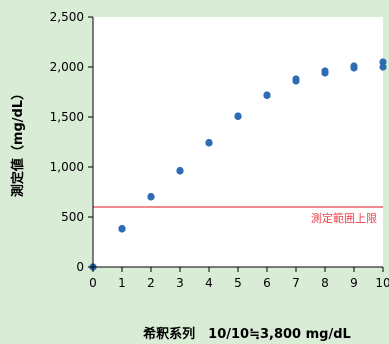  I want to click on x-tick-label: 9, so click(354, 283).